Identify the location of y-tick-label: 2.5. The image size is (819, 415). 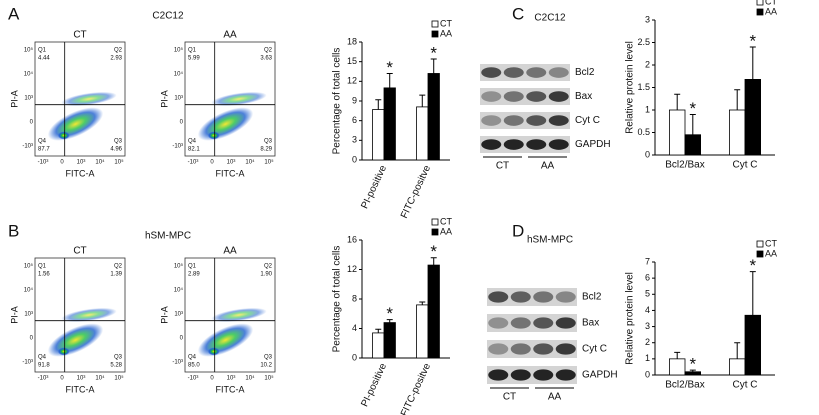
(643, 42).